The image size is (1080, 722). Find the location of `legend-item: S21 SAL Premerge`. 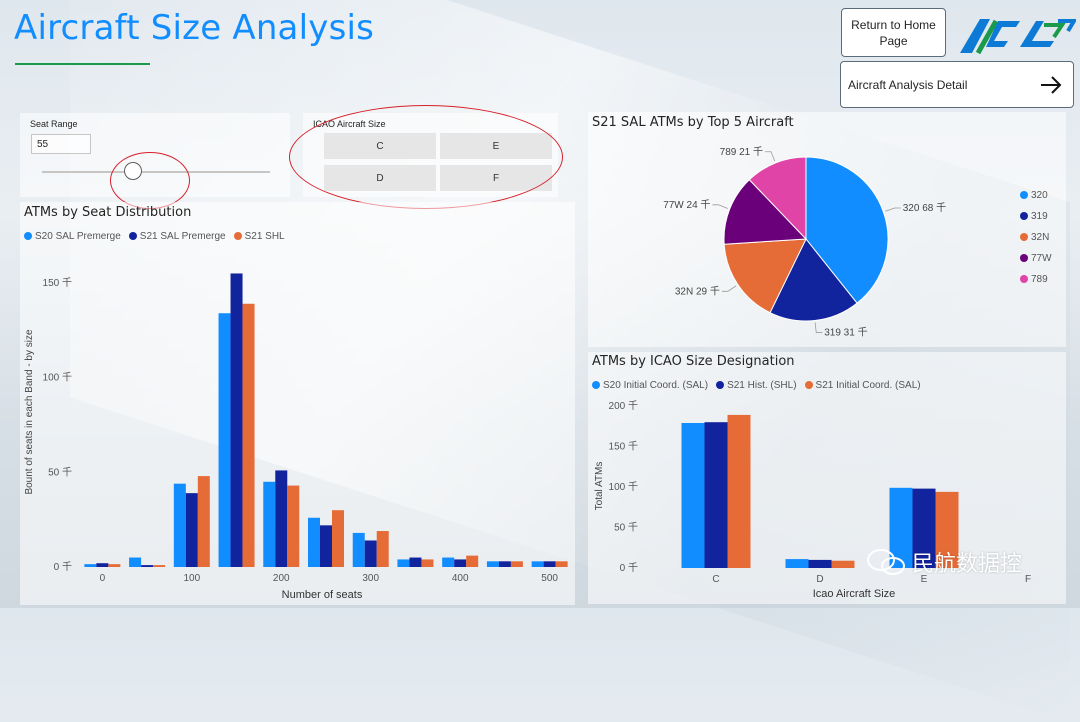

legend-item: S21 SAL Premerge is located at coordinates (177, 236).